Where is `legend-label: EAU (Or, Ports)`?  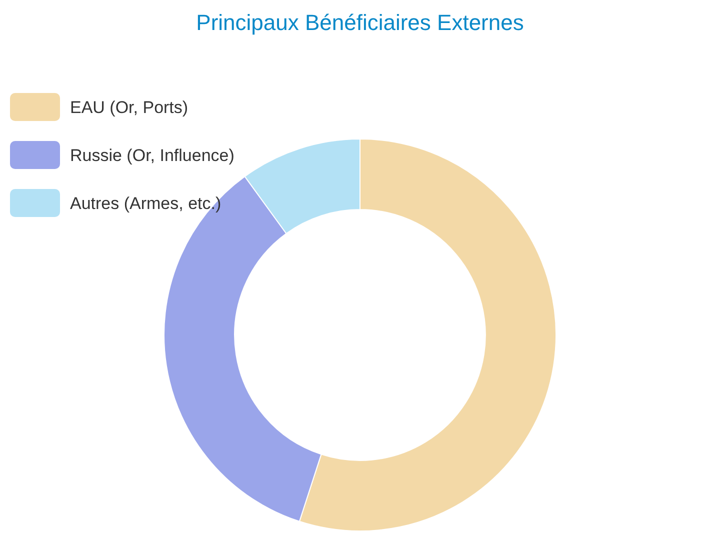
legend-label: EAU (Or, Ports) is located at coordinates (129, 107).